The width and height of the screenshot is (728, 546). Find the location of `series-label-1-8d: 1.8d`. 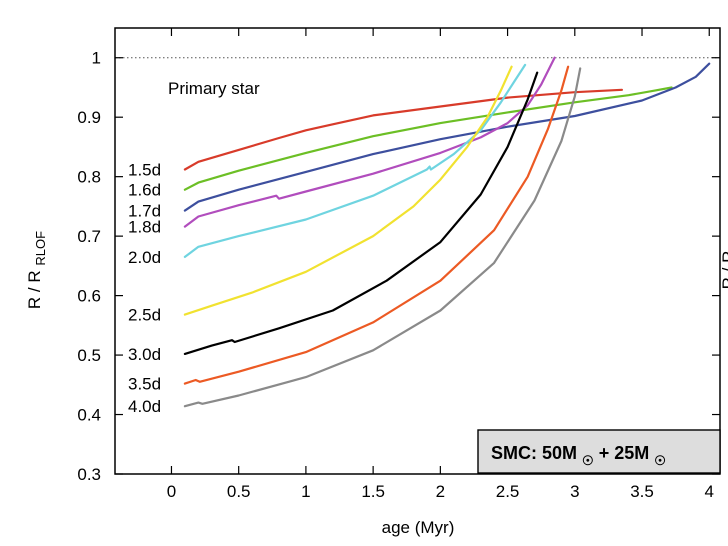

series-label-1-8d: 1.8d is located at coordinates (144, 227).